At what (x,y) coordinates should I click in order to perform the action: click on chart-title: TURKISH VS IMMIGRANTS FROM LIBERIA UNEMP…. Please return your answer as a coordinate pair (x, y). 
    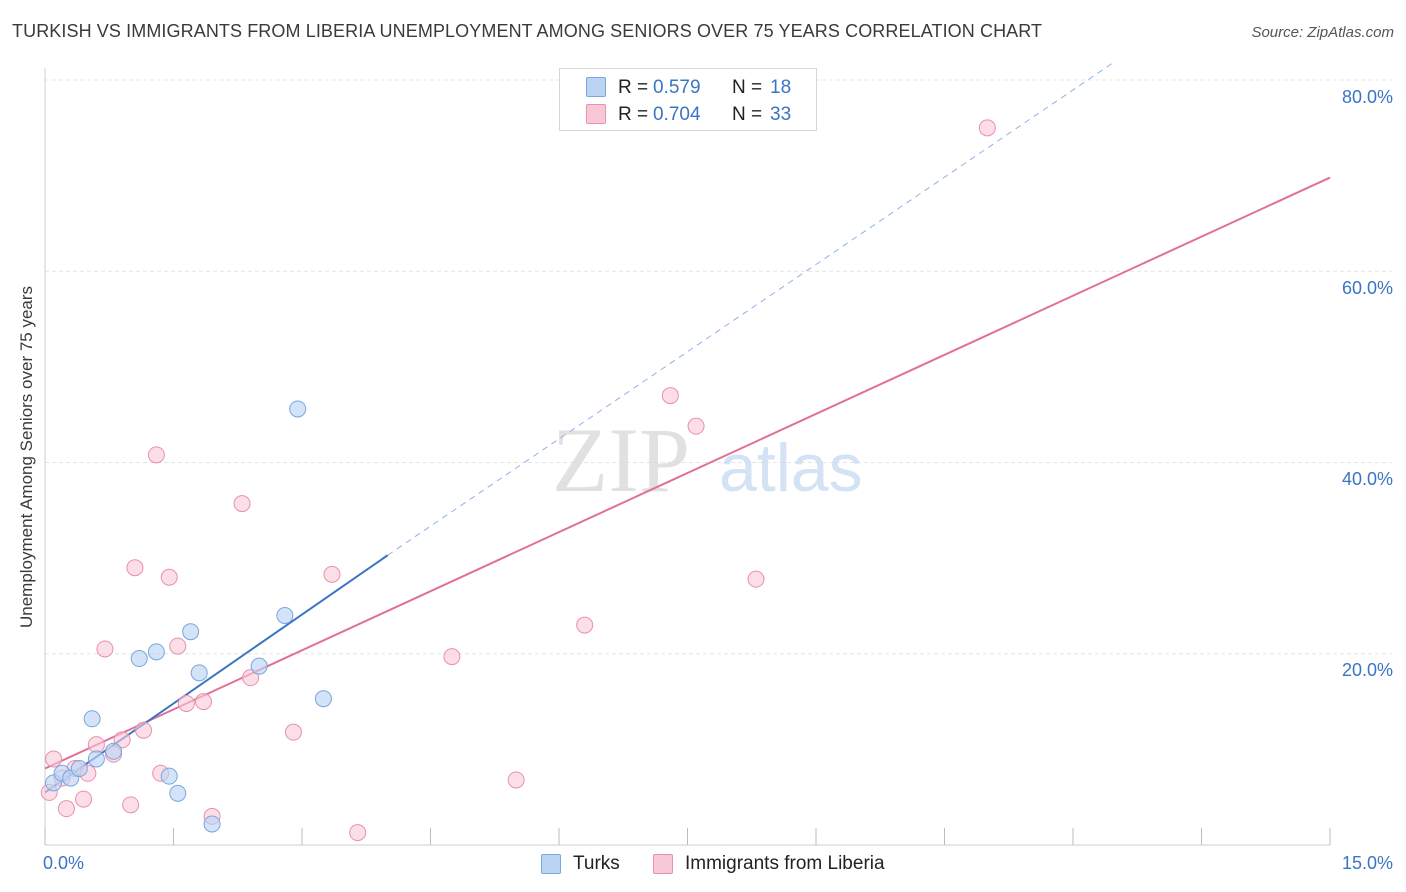
    Looking at the image, I should click on (527, 31).